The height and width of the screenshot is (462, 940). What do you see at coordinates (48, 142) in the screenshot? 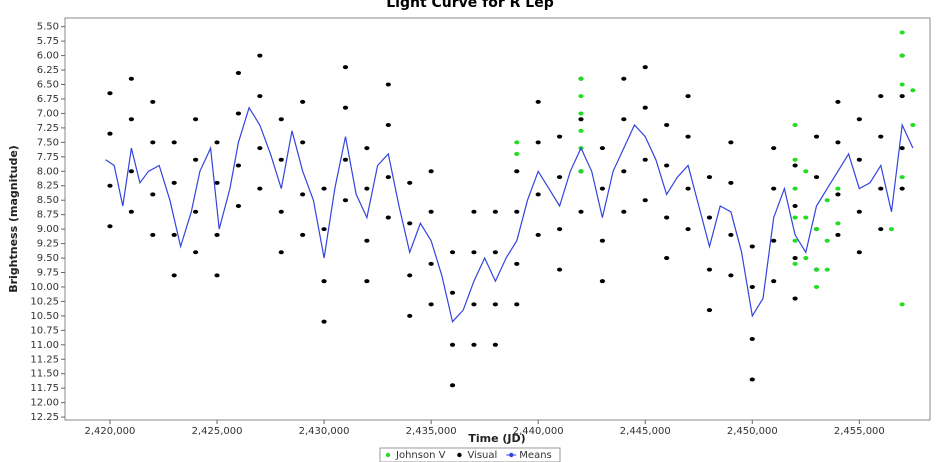
I see `y-tick-label: 7.50` at bounding box center [48, 142].